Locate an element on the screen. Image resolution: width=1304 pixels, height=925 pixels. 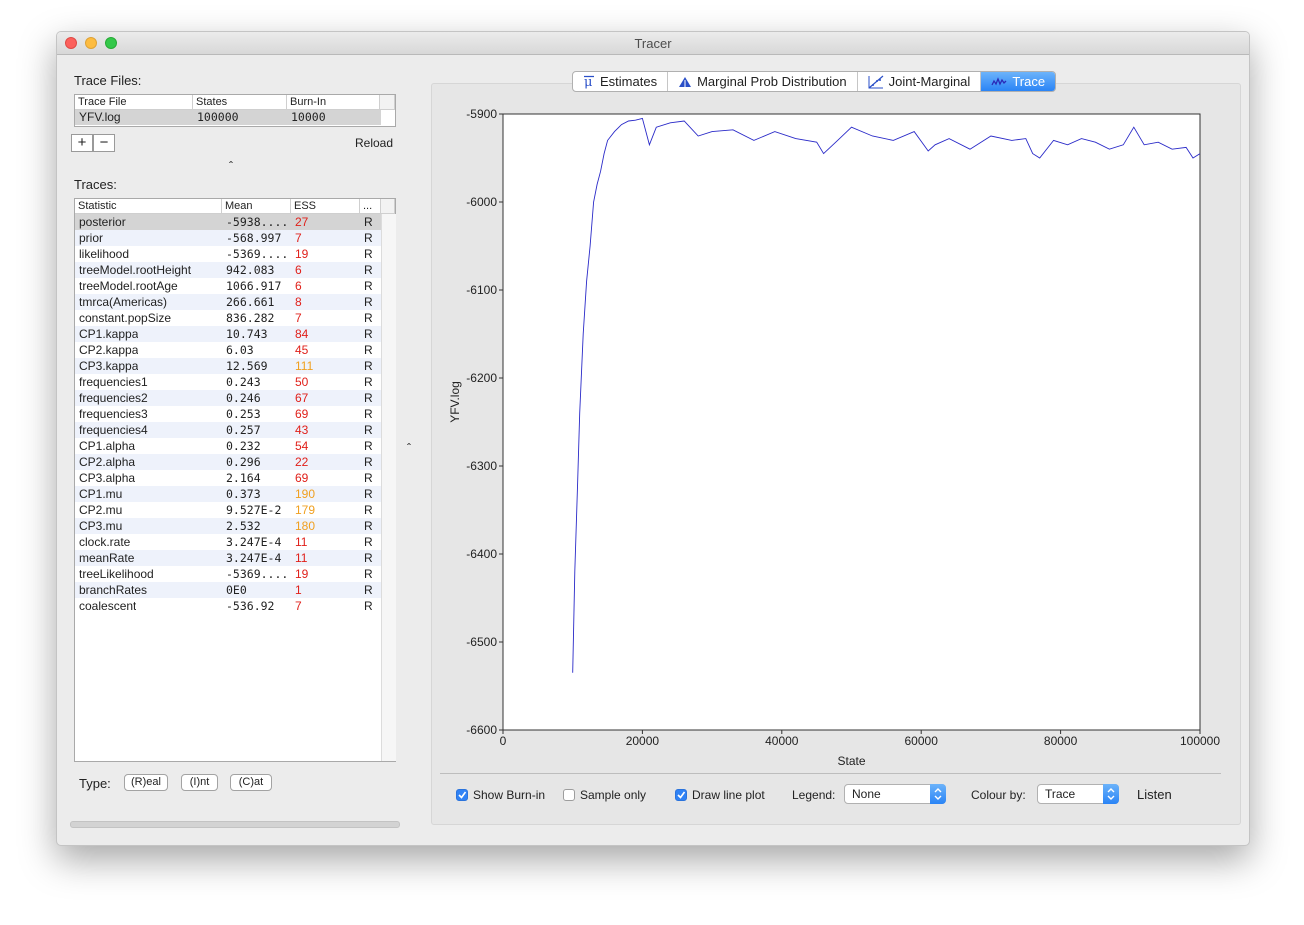
y-tick-label: -6000 is located at coordinates (481, 202).